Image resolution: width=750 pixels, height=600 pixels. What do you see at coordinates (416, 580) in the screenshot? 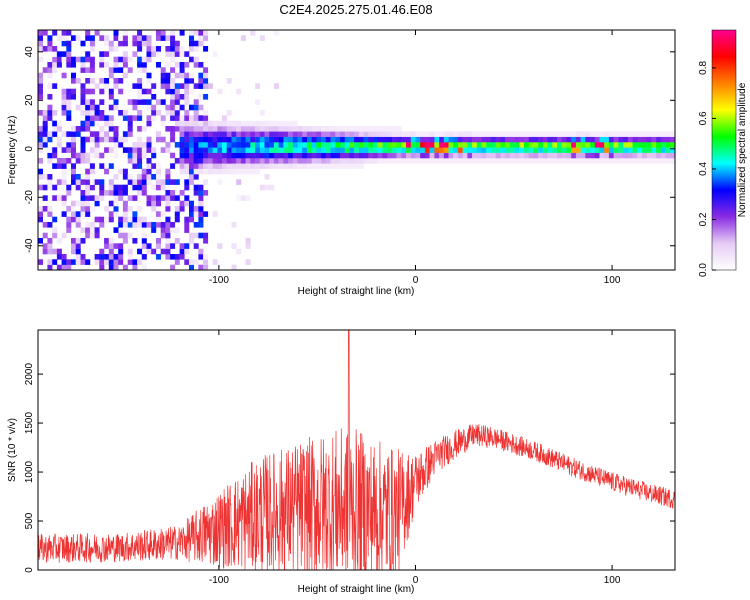
I see `x-tick-label: 0` at bounding box center [416, 580].